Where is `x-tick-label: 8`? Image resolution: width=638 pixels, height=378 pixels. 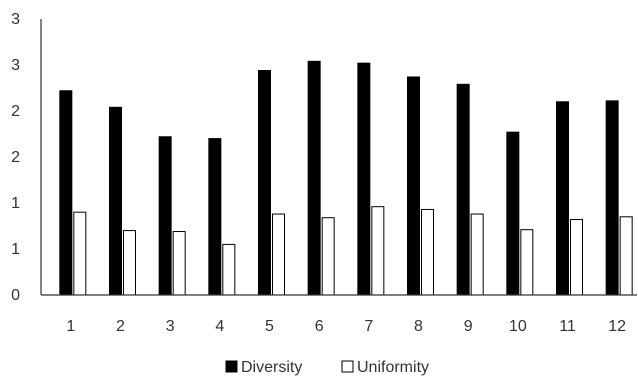
x-tick-label: 8 is located at coordinates (418, 326).